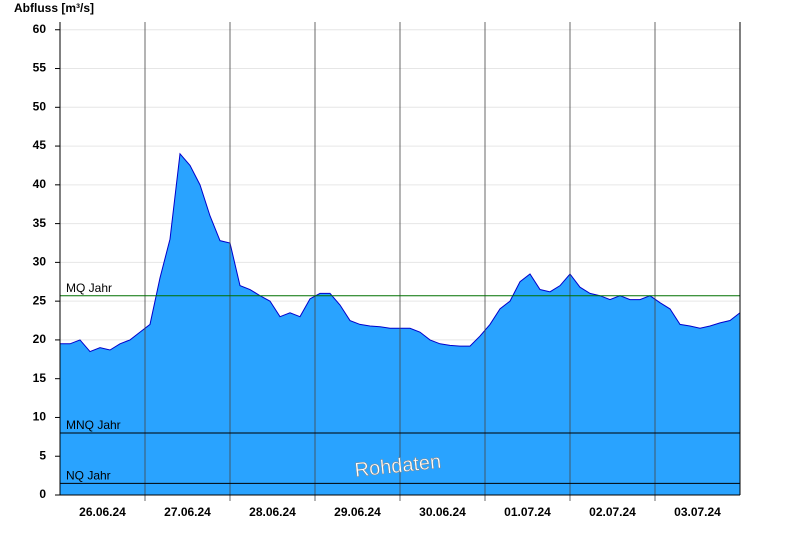  I want to click on reference-label: MNQ Jahr, so click(93, 425).